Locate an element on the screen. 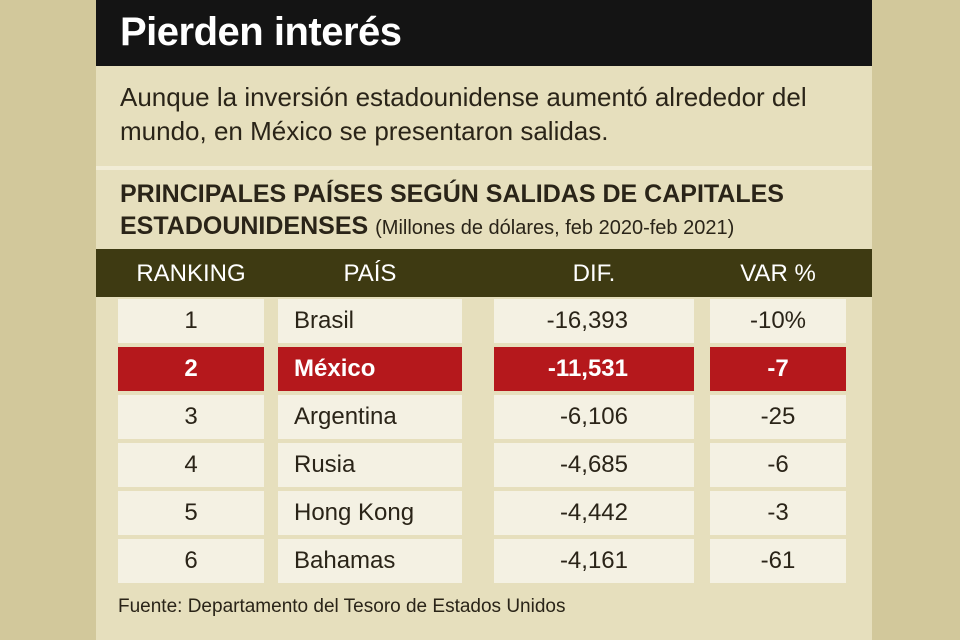 This screenshot has height=640, width=960. cell-var: -3 is located at coordinates (778, 513).